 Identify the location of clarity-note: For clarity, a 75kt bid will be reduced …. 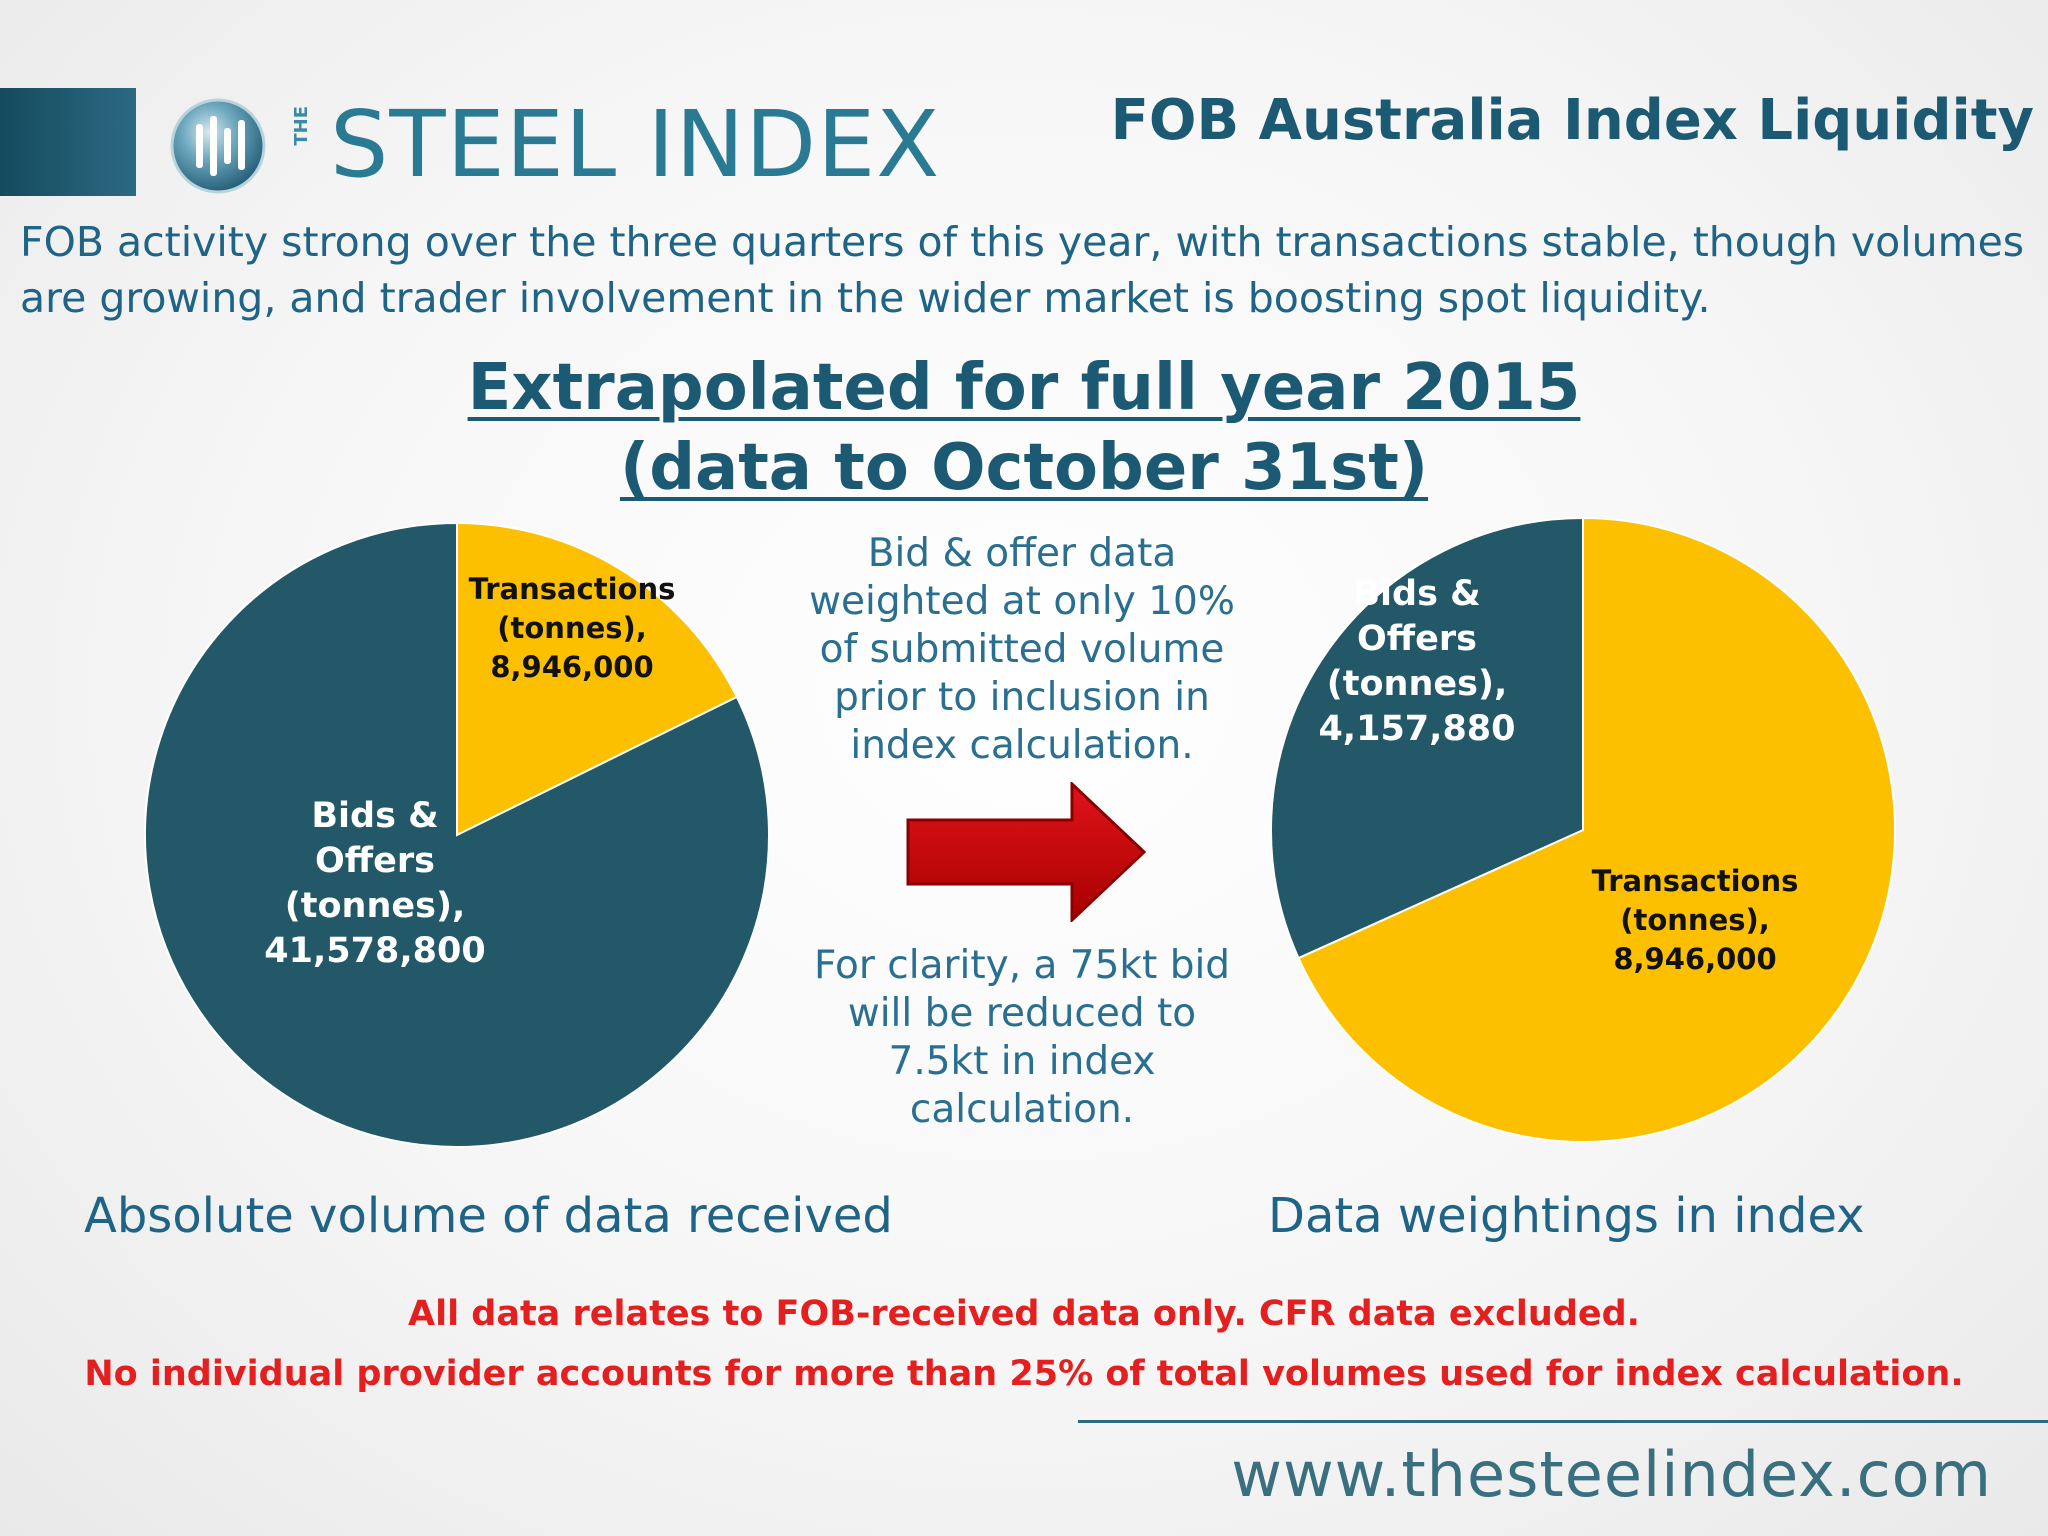
(1022, 1037).